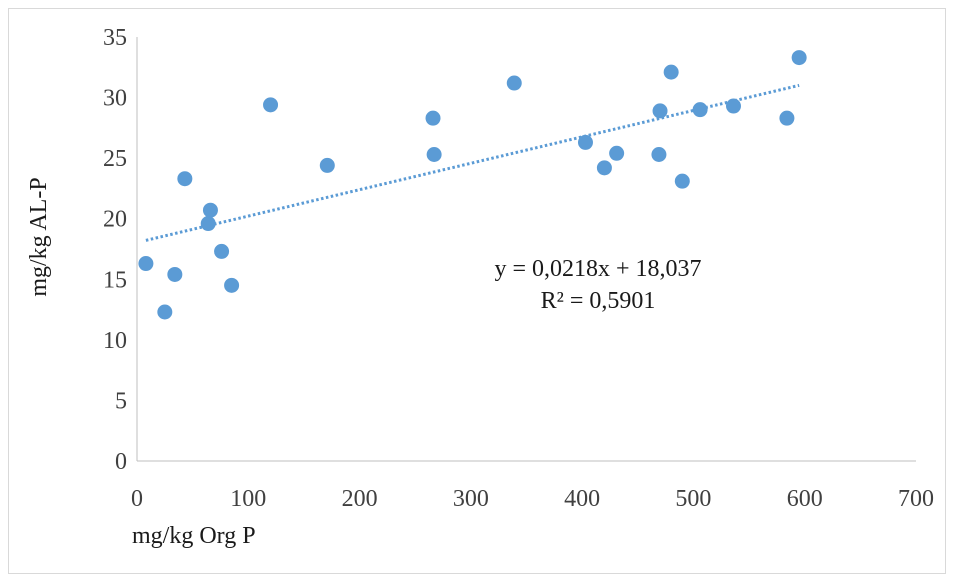  Describe the element at coordinates (121, 462) in the screenshot. I see `y-tick-label: 0` at that location.